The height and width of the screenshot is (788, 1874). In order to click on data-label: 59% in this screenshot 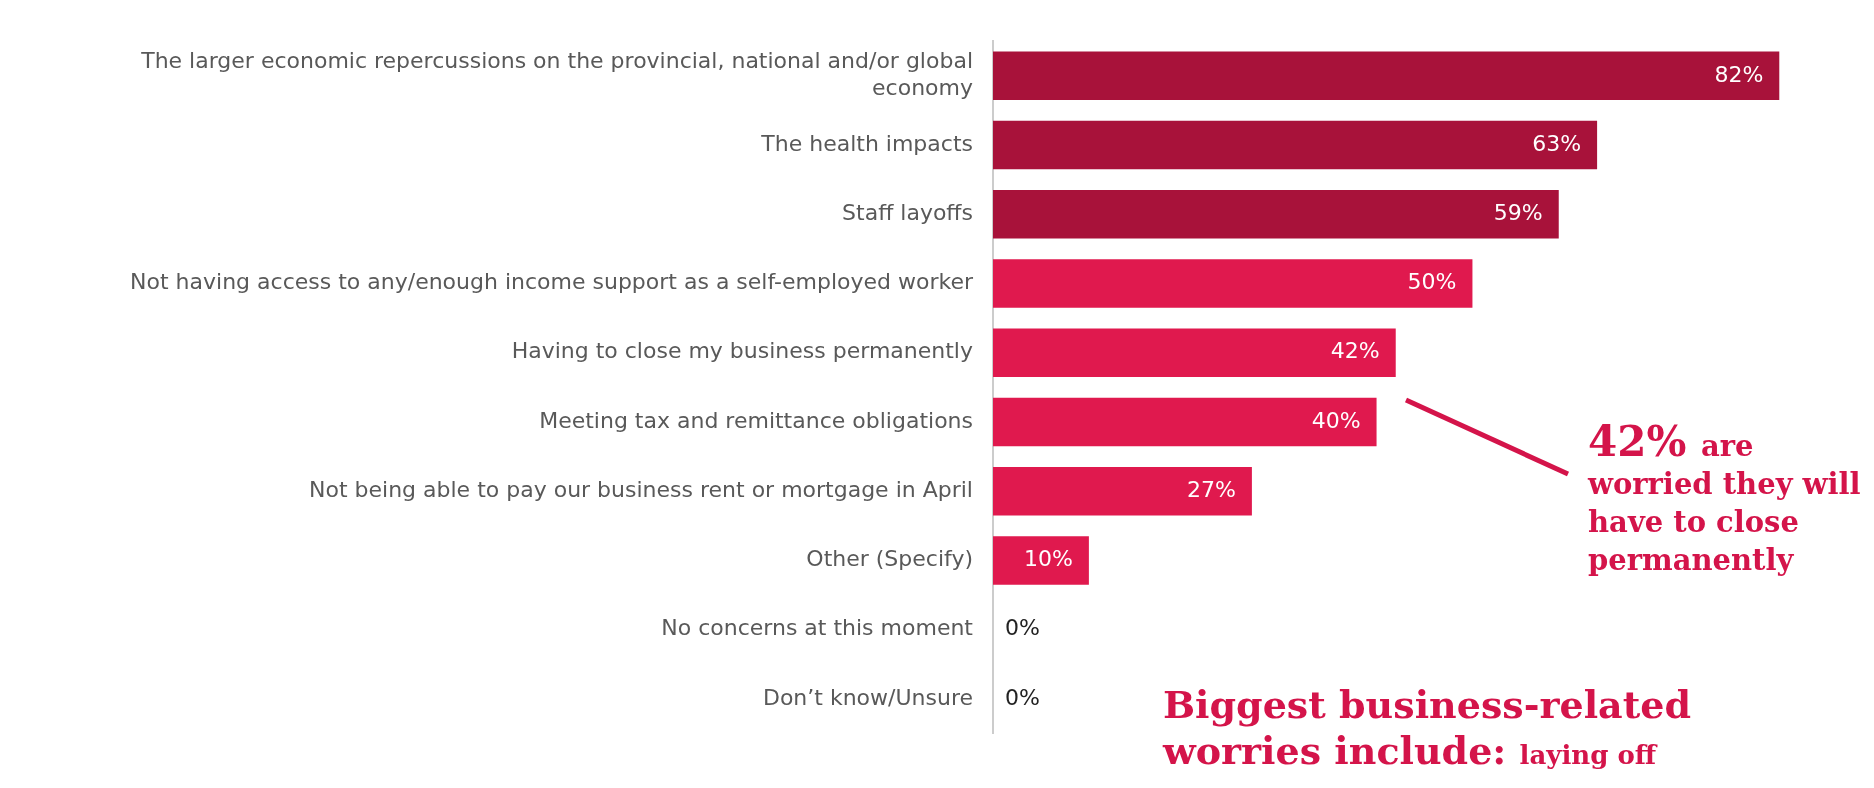, I will do `click(1518, 213)`.